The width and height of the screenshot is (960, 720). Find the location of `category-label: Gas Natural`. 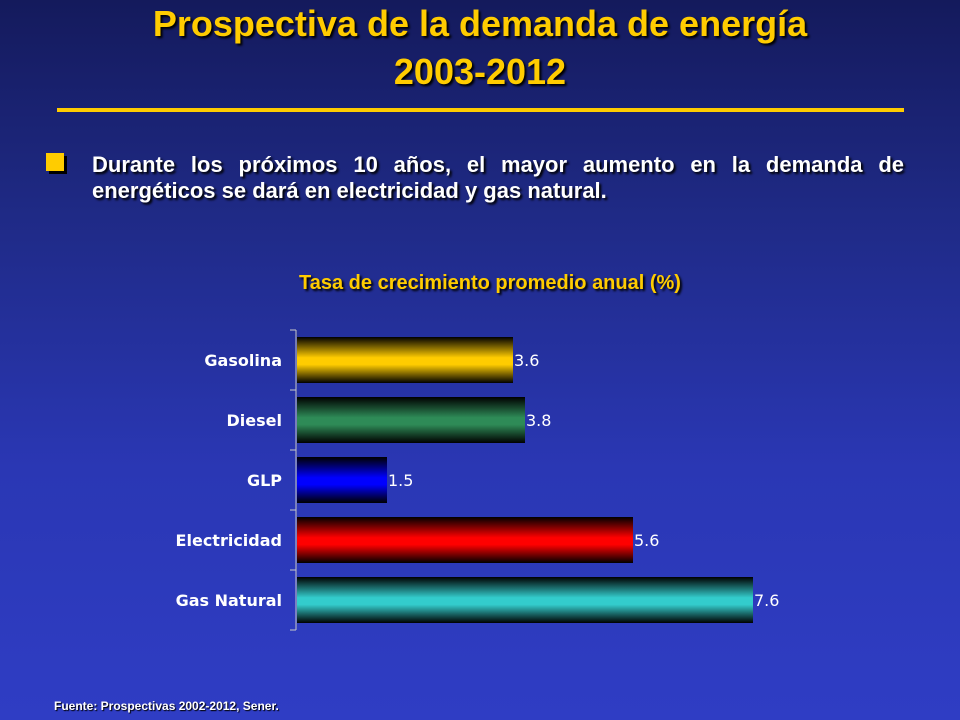

category-label: Gas Natural is located at coordinates (229, 600).